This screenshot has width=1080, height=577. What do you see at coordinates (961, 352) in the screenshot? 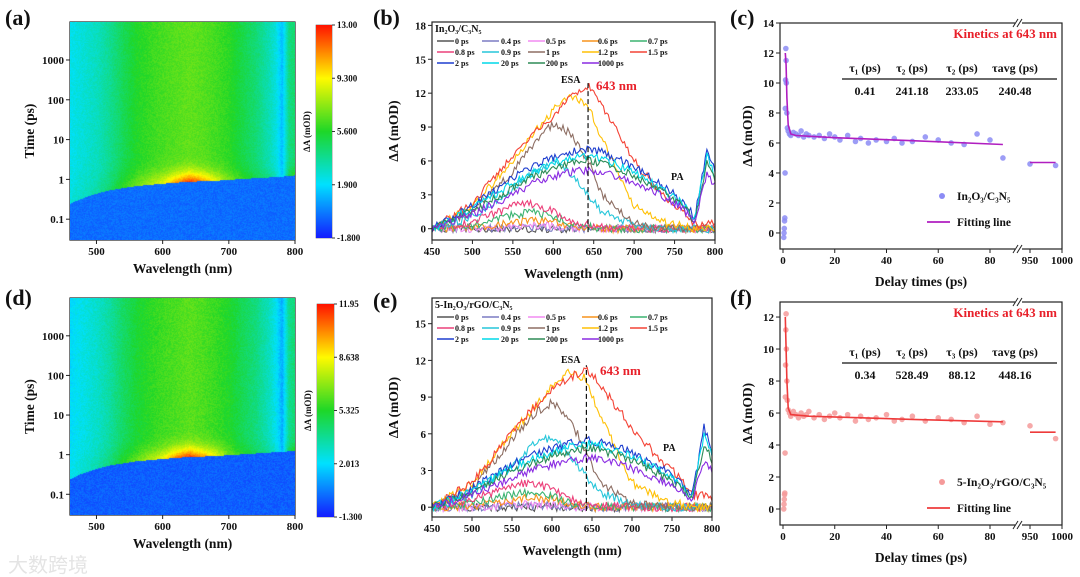
I see `table-header: τ₃ (ps)` at bounding box center [961, 352].